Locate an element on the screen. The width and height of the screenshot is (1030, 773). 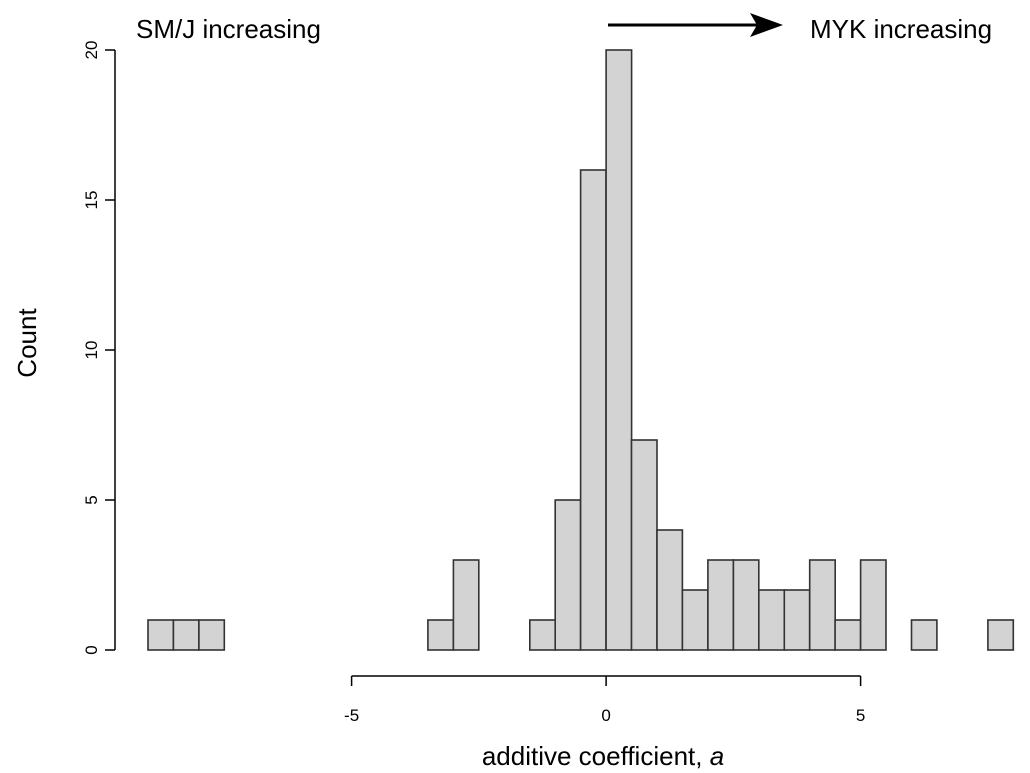
annotation-left: SM/J increasing is located at coordinates (228, 29).